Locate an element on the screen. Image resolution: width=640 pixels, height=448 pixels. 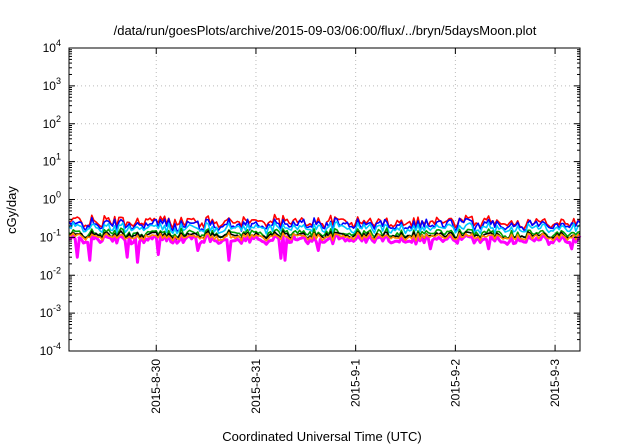
x-tick-label: 2015-9-1 is located at coordinates (356, 383).